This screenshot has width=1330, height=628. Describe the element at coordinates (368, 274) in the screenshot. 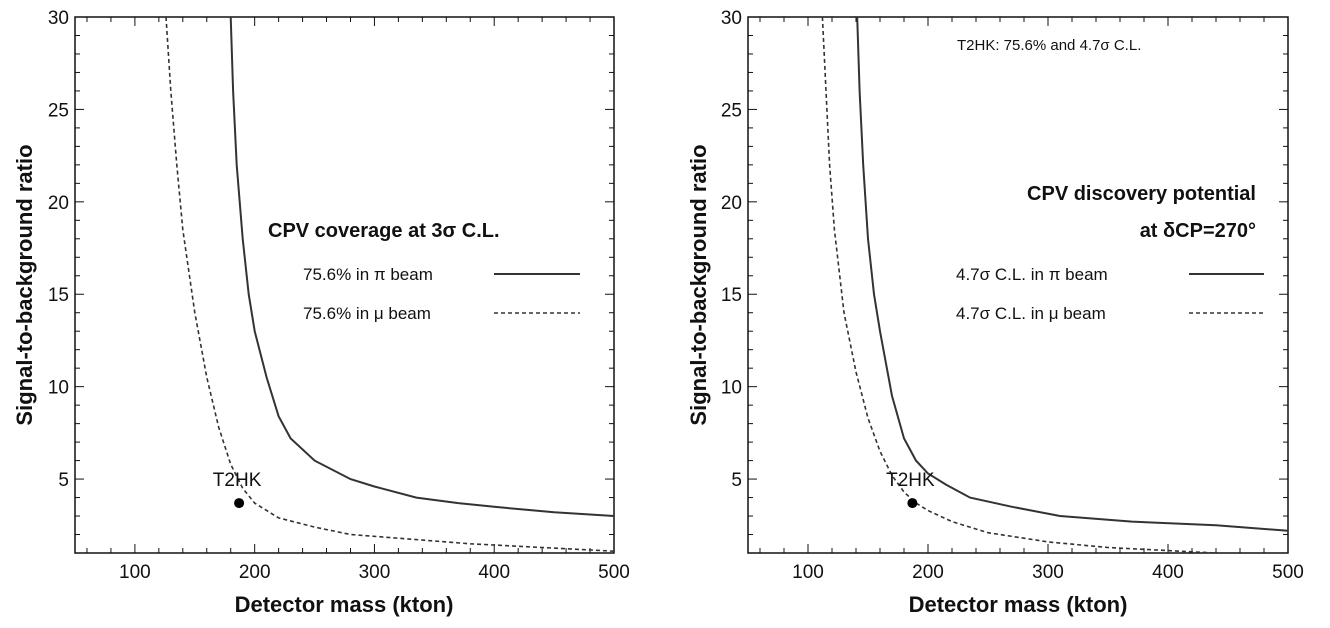

I see `legend-entry-solid: 75.6% in π beam` at that location.